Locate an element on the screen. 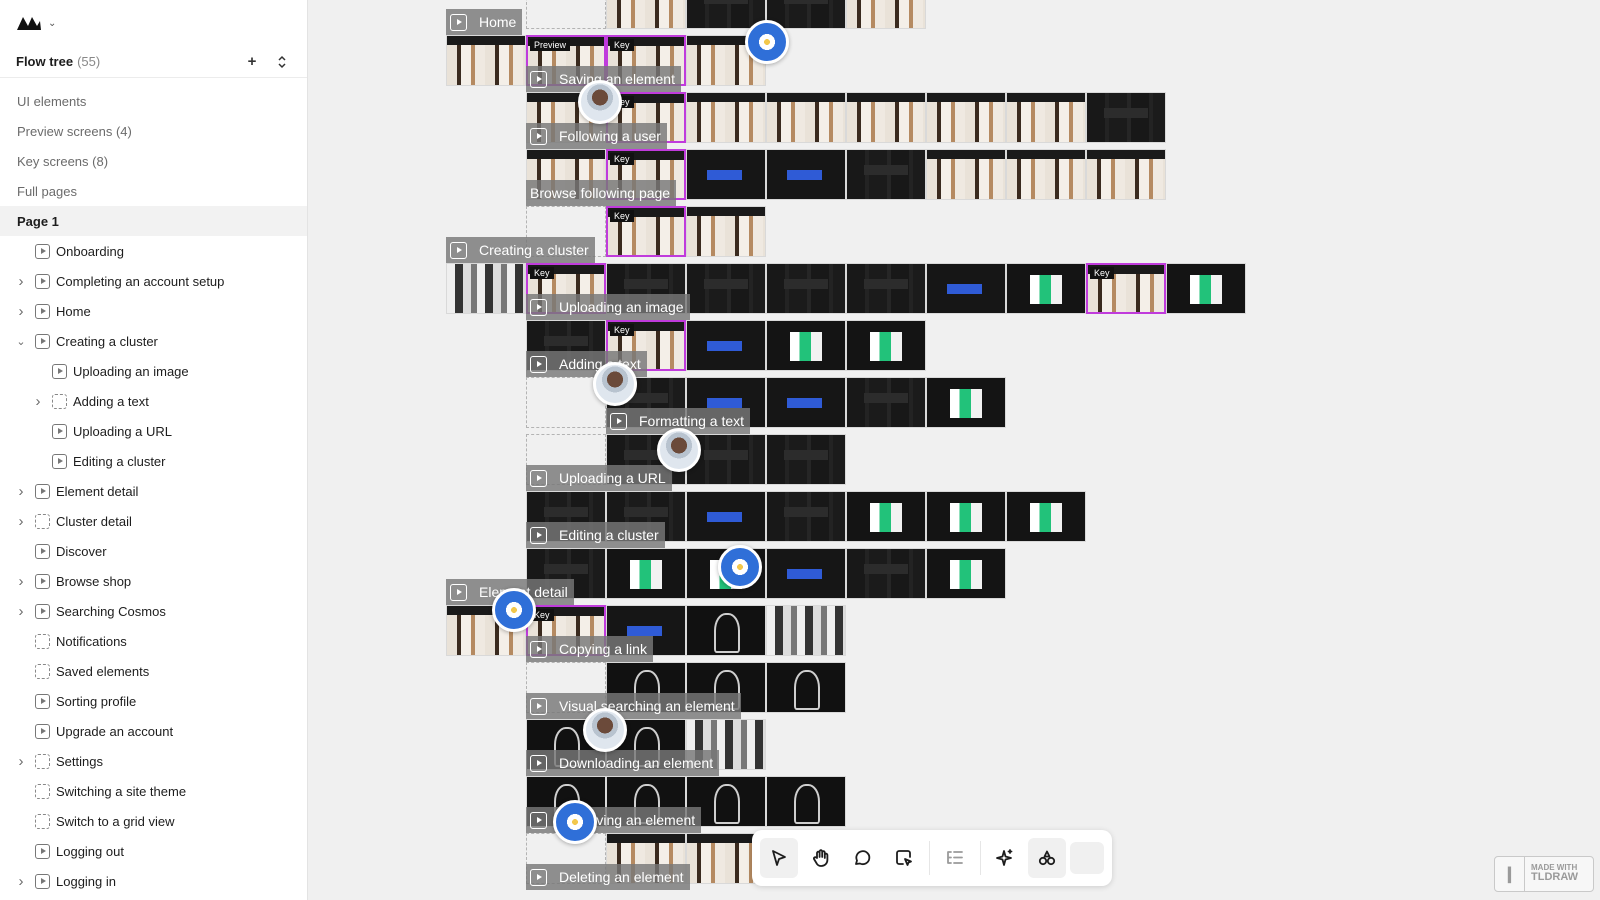 The image size is (1600, 900). tree-item-creating-a-cluster: ⌄ Creating a cluster is located at coordinates (153, 341).